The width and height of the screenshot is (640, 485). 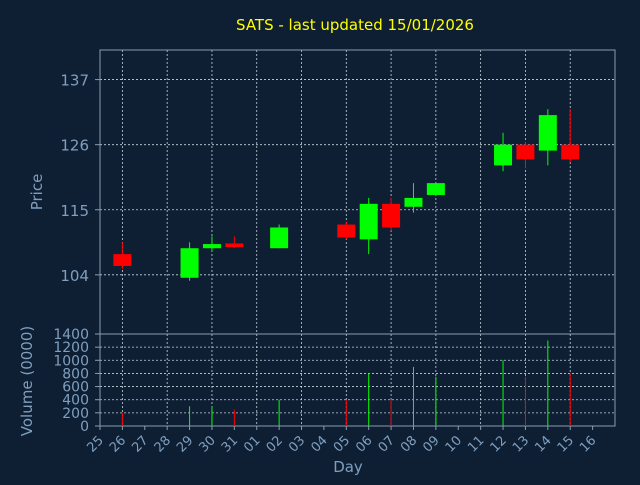 What do you see at coordinates (431, 444) in the screenshot?
I see `x-tick-label: 09` at bounding box center [431, 444].